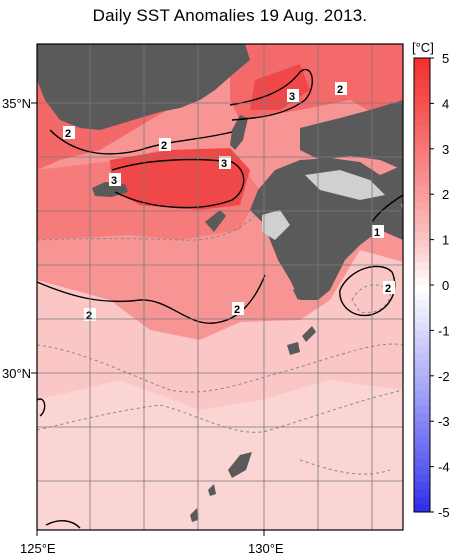 Image resolution: width=460 pixels, height=560 pixels. What do you see at coordinates (16, 373) in the screenshot?
I see `lat-label-30n: 30°N` at bounding box center [16, 373].